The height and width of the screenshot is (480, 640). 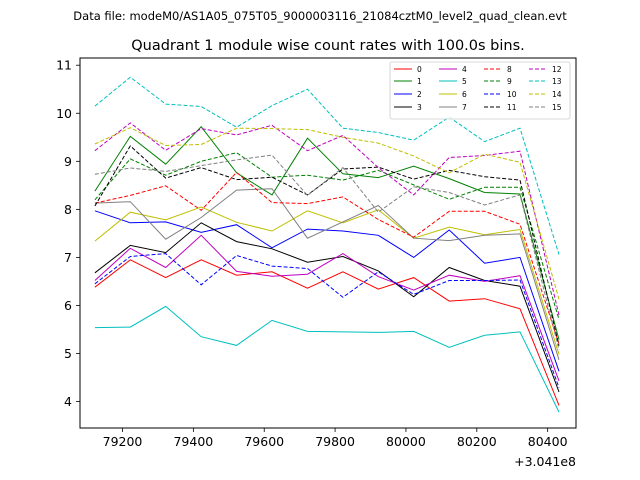 What do you see at coordinates (557, 94) in the screenshot?
I see `legend-label-14: 14` at bounding box center [557, 94].